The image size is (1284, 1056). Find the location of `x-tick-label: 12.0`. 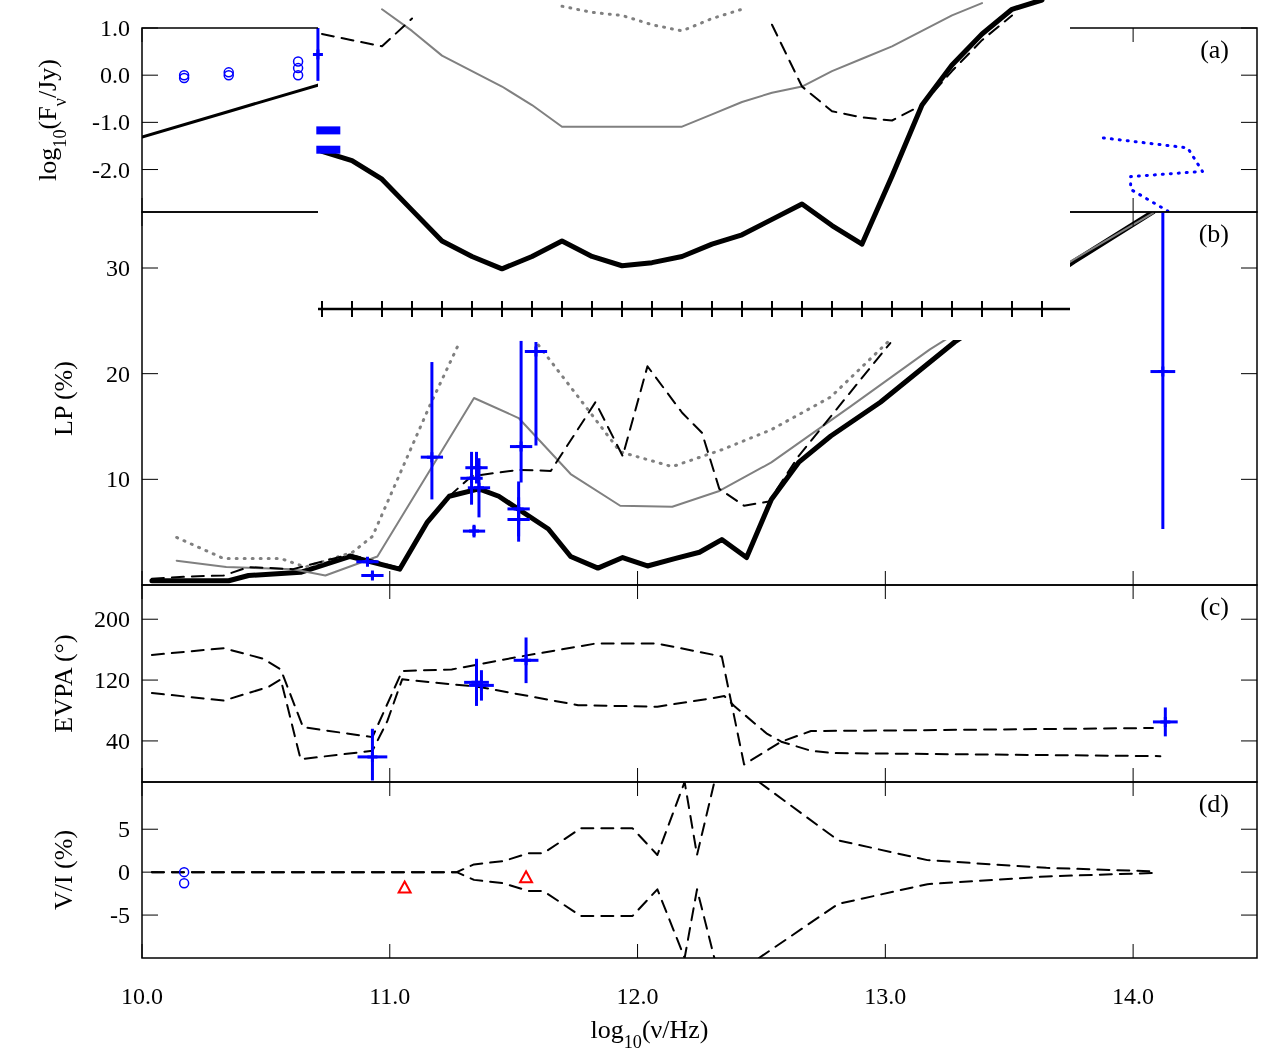

x-tick-label: 12.0 is located at coordinates (637, 996).